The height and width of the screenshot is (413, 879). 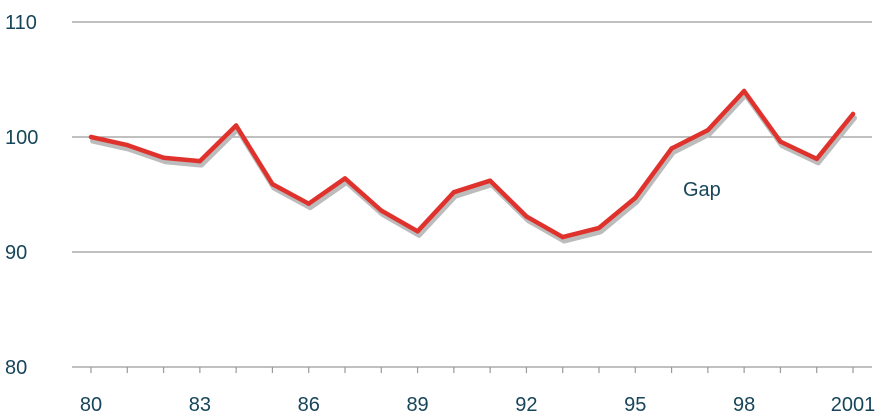 I want to click on x-axis-ticks, so click(x=472, y=370).